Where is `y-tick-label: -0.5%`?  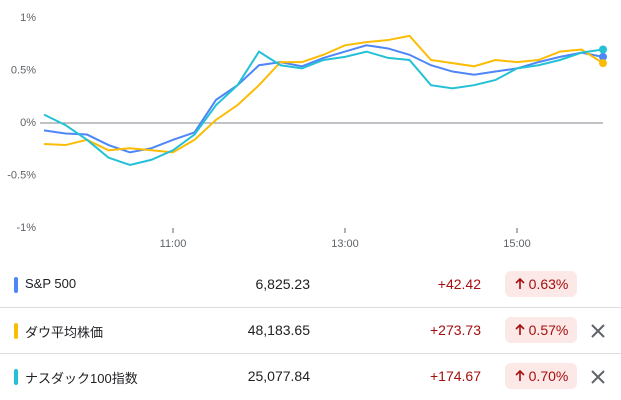 y-tick-label: -0.5% is located at coordinates (21, 175).